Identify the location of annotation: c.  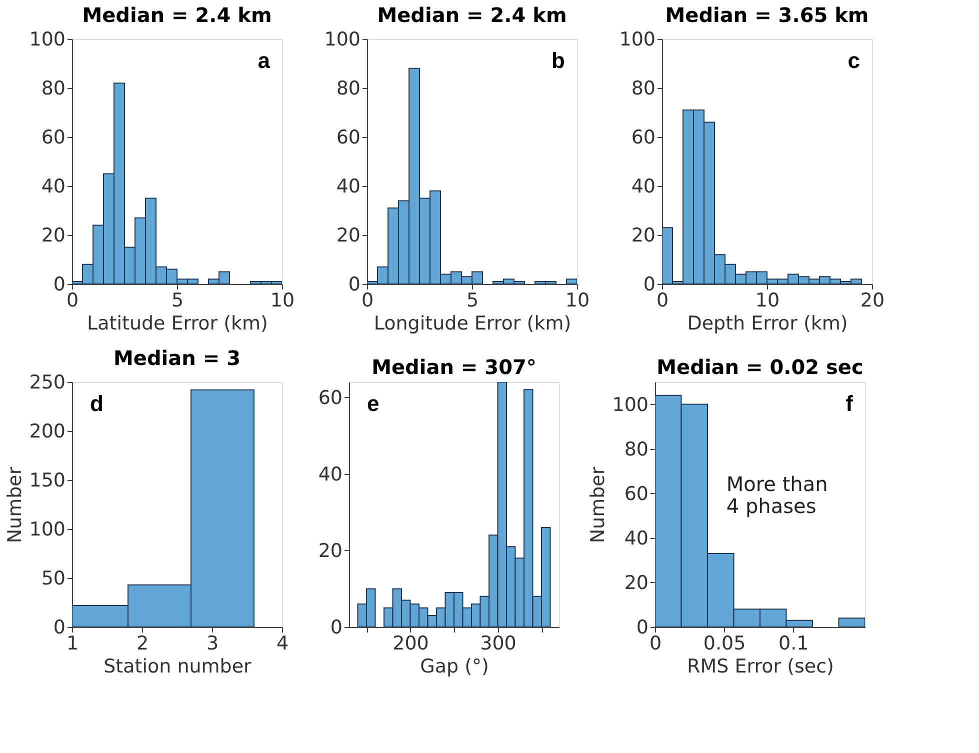
(854, 60).